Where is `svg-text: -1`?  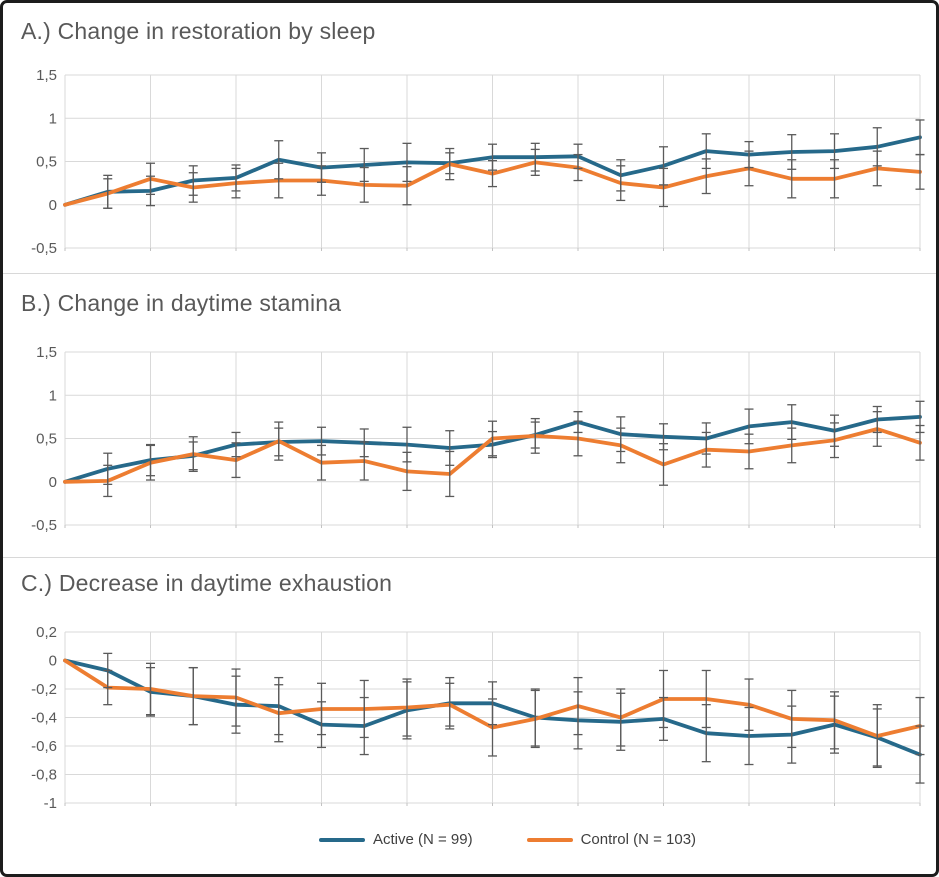
svg-text: -1 is located at coordinates (50, 803).